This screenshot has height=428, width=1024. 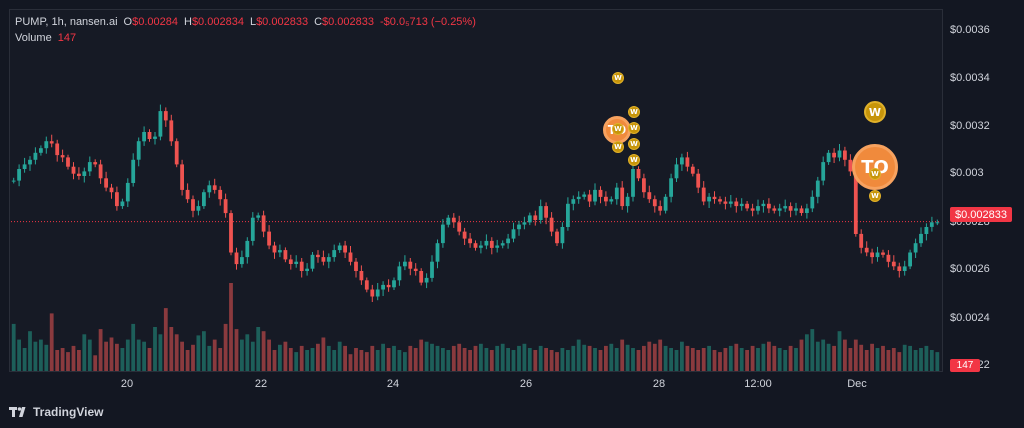 I want to click on symbol-name: PUMP, 1h, nansen.ai, so click(x=66, y=22).